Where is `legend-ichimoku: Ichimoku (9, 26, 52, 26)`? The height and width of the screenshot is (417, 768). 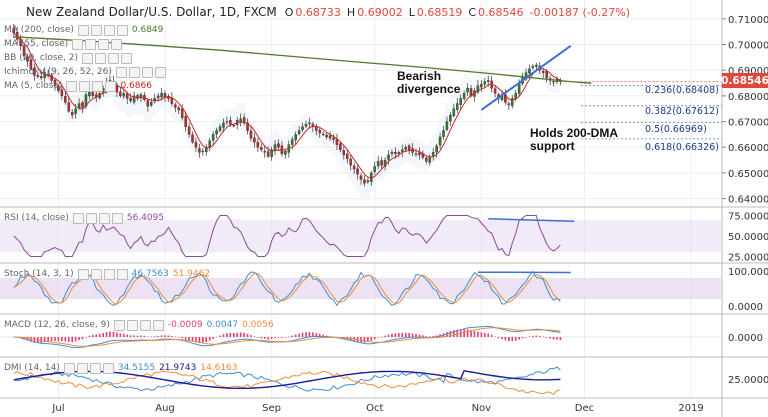 legend-ichimoku: Ichimoku (9, 26, 52, 26) is located at coordinates (85, 72).